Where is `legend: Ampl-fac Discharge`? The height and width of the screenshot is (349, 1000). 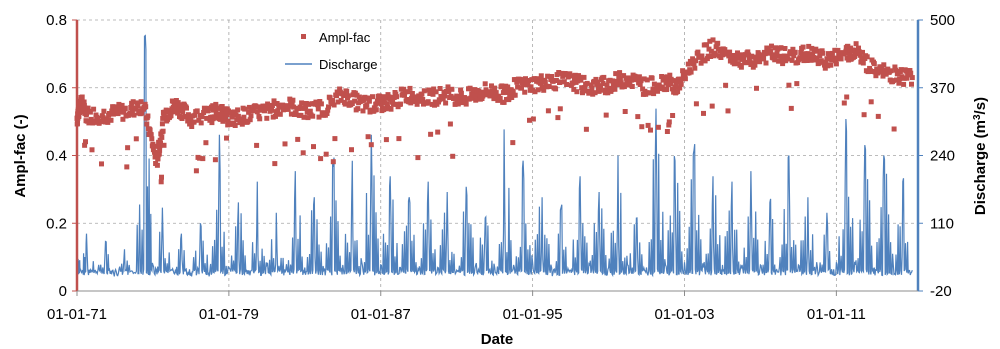 legend: Ampl-fac Discharge is located at coordinates (331, 51).